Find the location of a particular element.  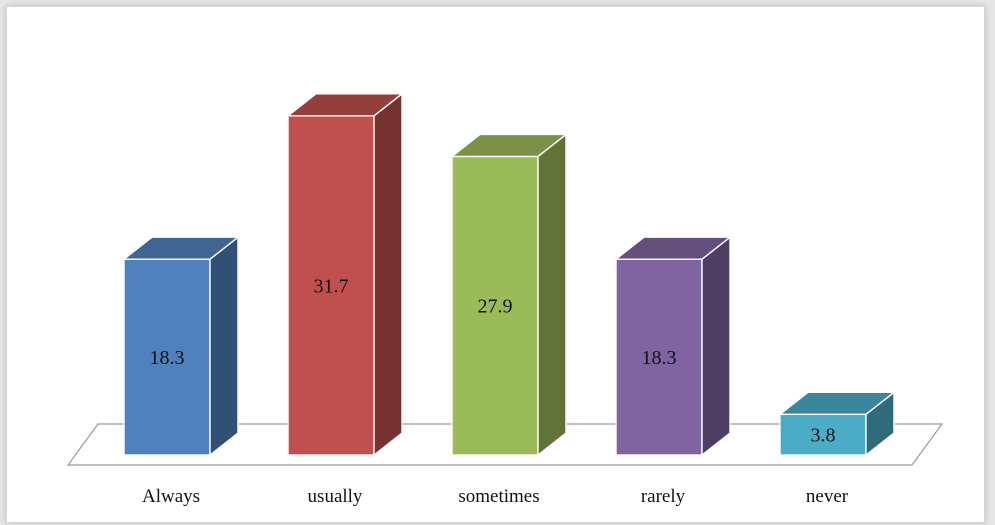

bar-usually: 31.7 is located at coordinates (345, 274).